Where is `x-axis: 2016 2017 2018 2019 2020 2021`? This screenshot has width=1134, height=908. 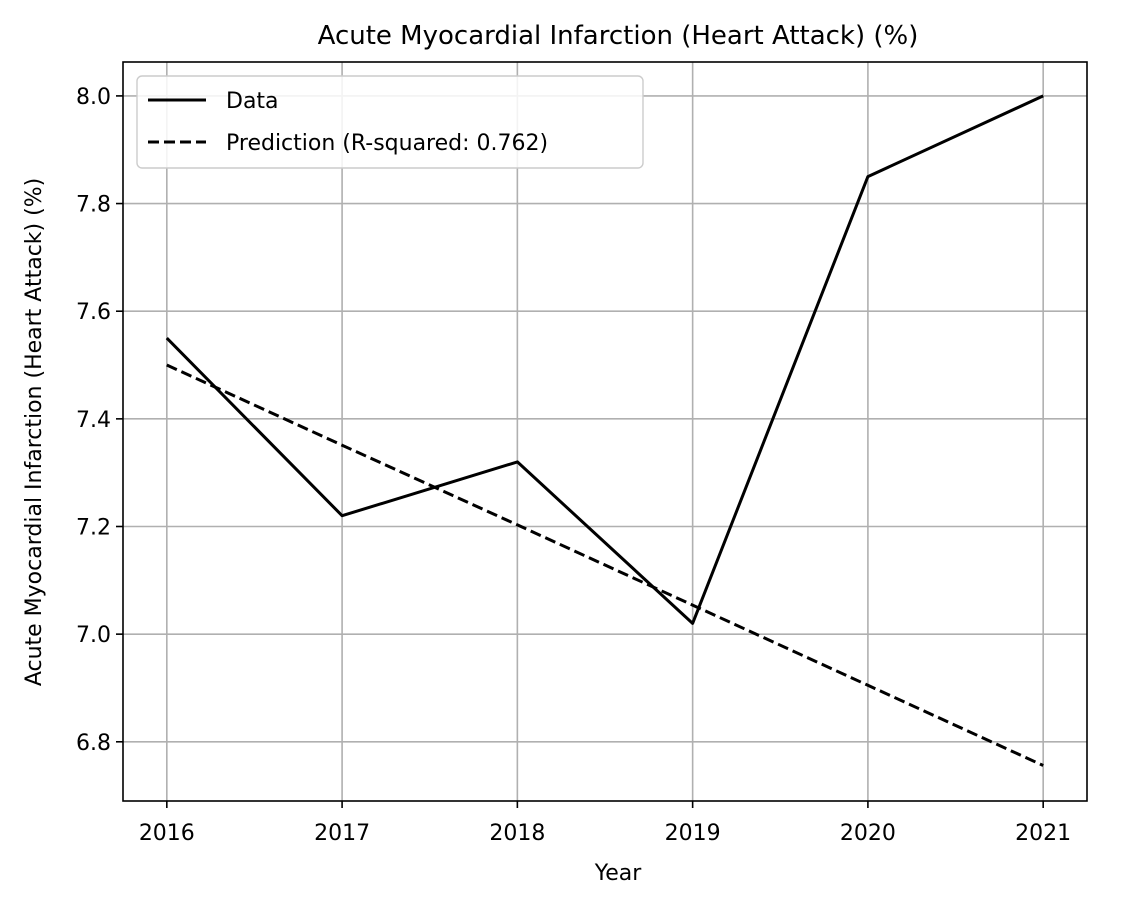 x-axis: 2016 2017 2018 2019 2020 2021 is located at coordinates (605, 823).